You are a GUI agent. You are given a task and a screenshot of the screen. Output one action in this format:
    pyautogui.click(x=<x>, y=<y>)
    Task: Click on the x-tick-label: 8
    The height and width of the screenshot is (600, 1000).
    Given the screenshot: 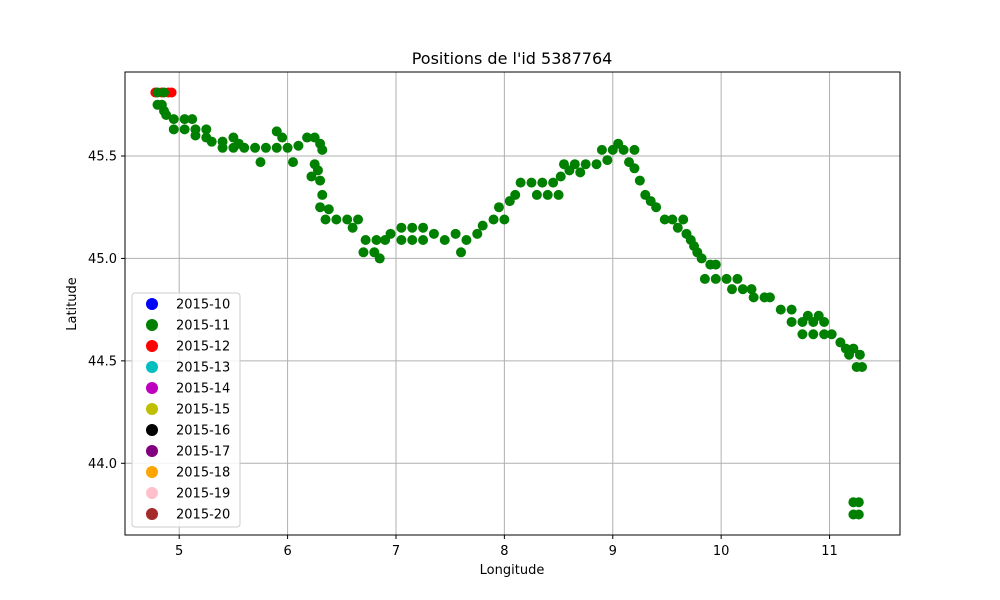 What is the action you would take?
    pyautogui.click(x=504, y=551)
    